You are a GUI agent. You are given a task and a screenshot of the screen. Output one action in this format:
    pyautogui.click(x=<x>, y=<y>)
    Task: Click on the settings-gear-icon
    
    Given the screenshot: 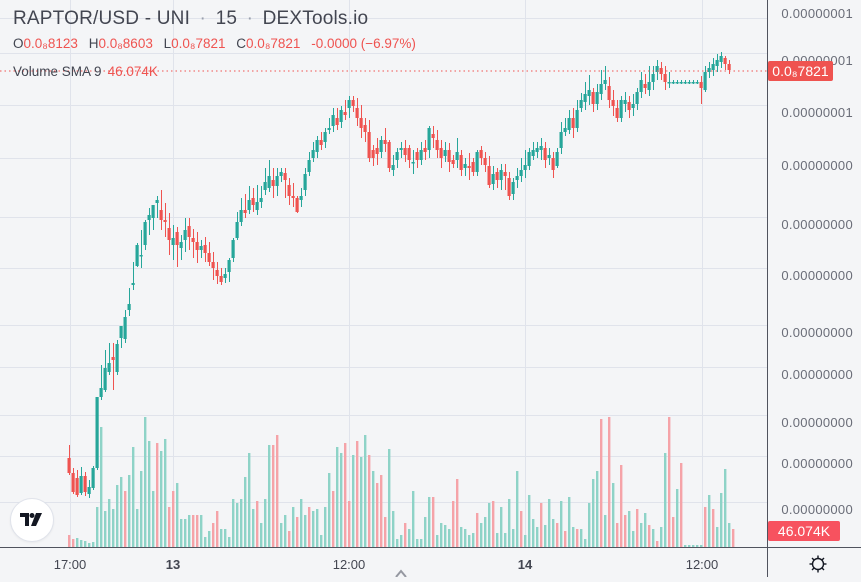 What is the action you would take?
    pyautogui.click(x=818, y=564)
    